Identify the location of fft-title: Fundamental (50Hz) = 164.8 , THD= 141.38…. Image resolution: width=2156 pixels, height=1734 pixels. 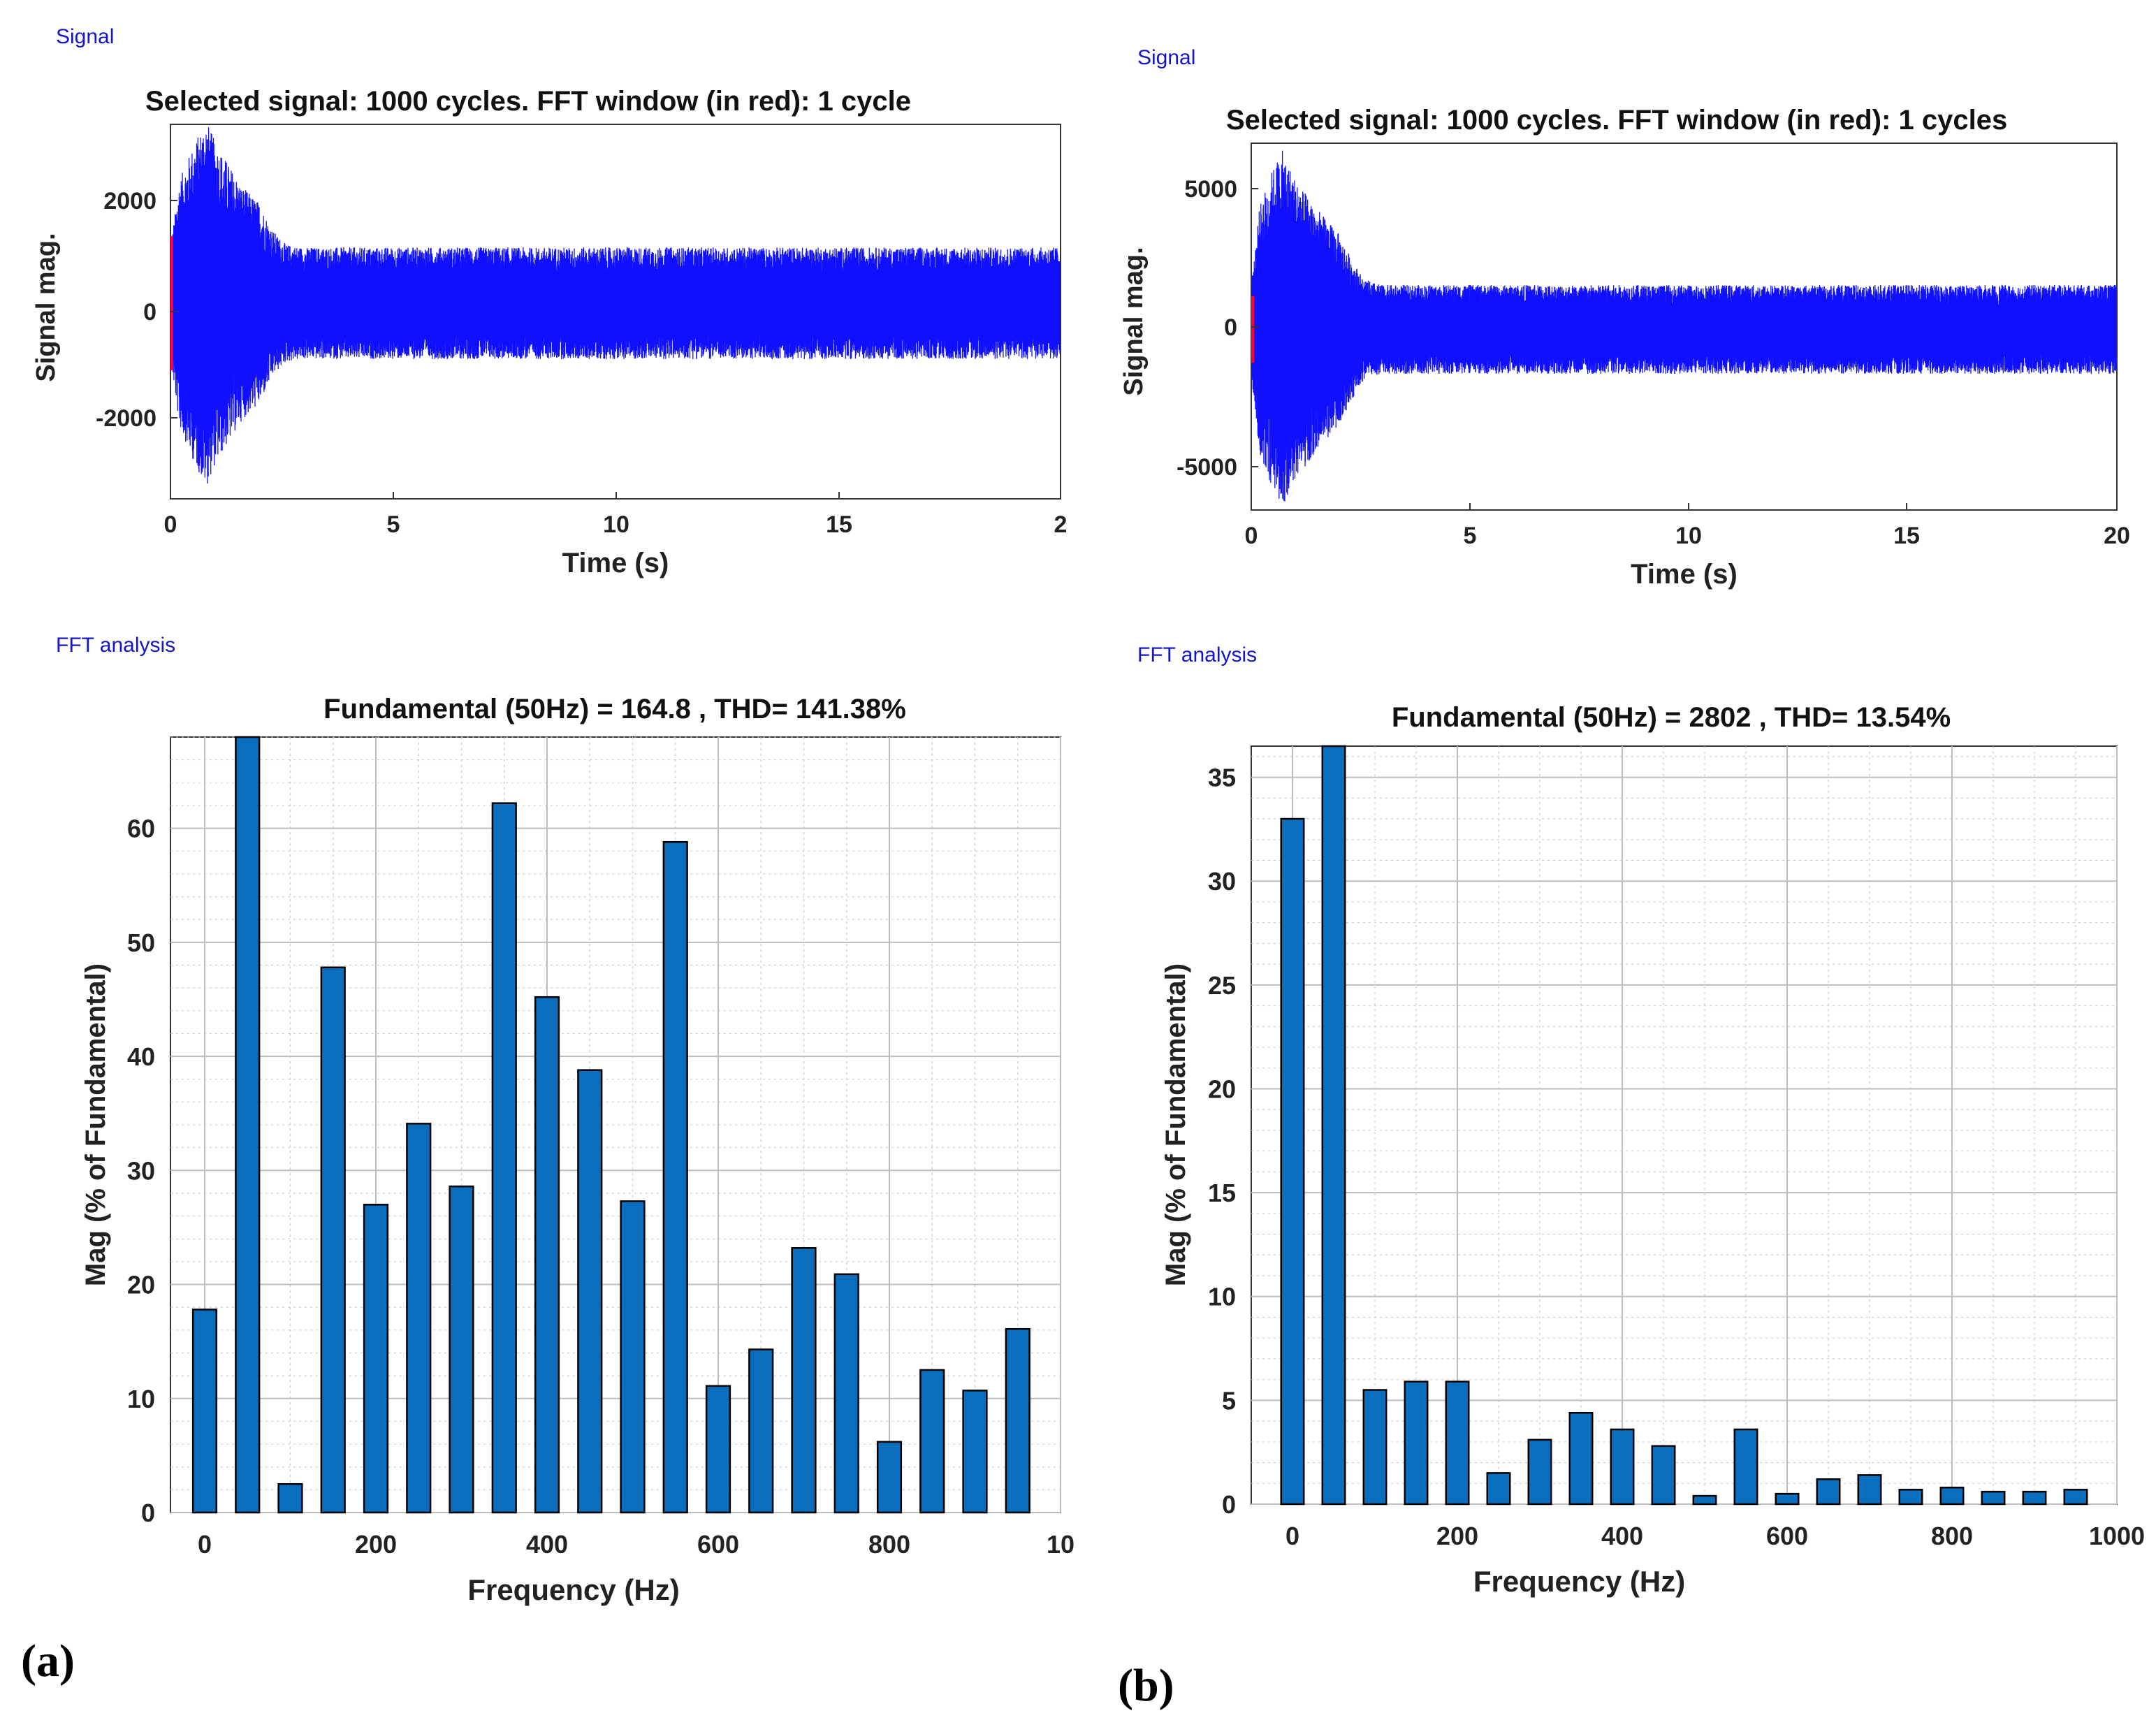
(614, 709).